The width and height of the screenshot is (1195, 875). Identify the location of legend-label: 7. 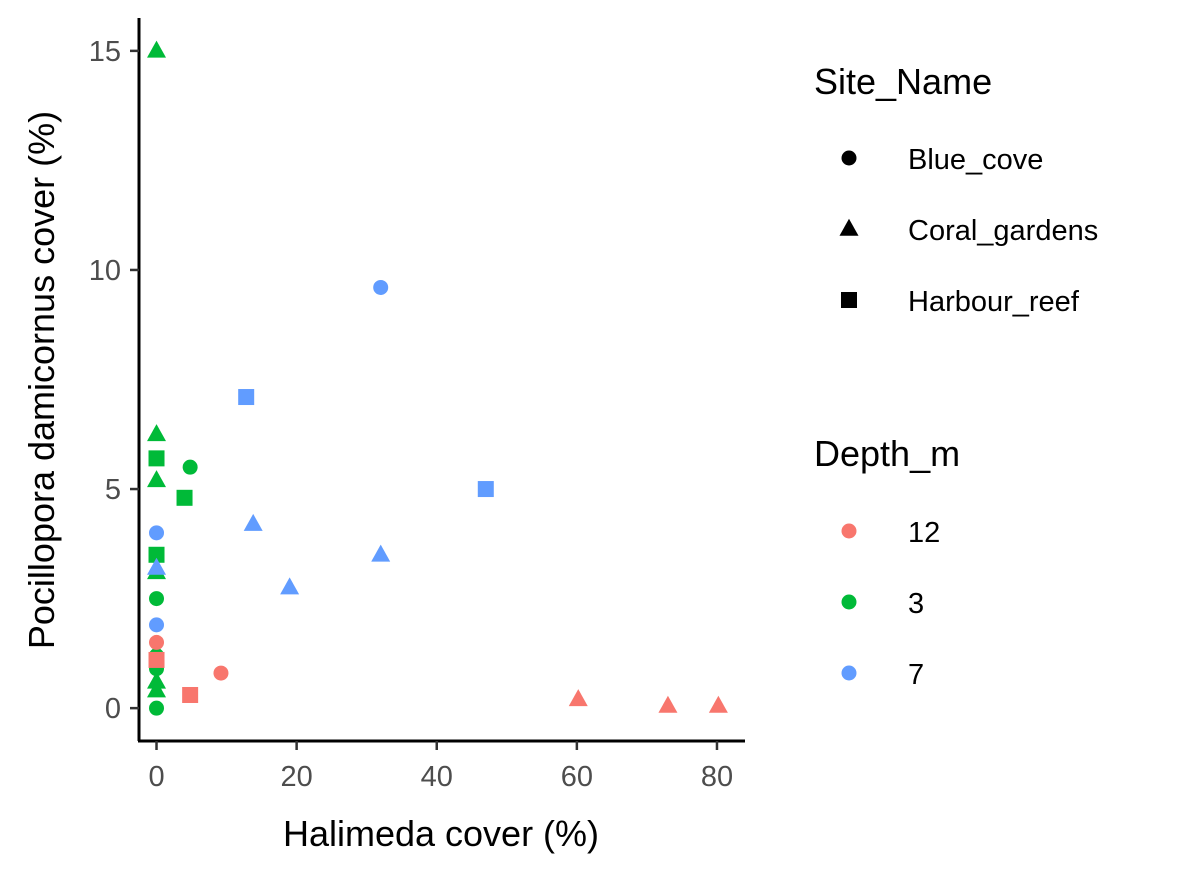
(916, 675).